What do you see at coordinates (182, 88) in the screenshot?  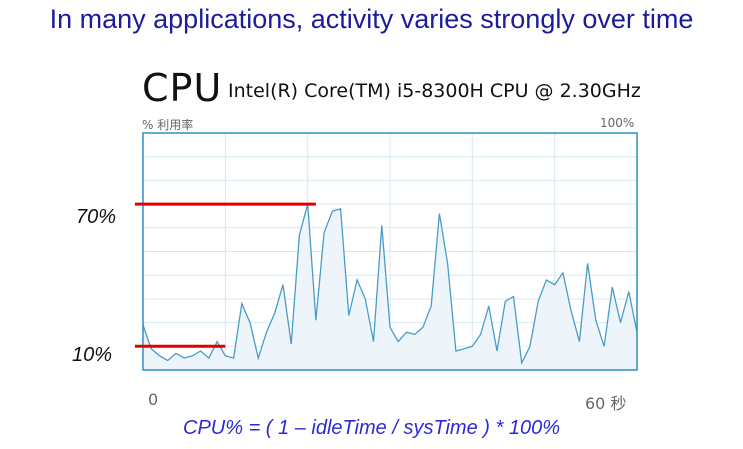 I see `cpu-title: CPU` at bounding box center [182, 88].